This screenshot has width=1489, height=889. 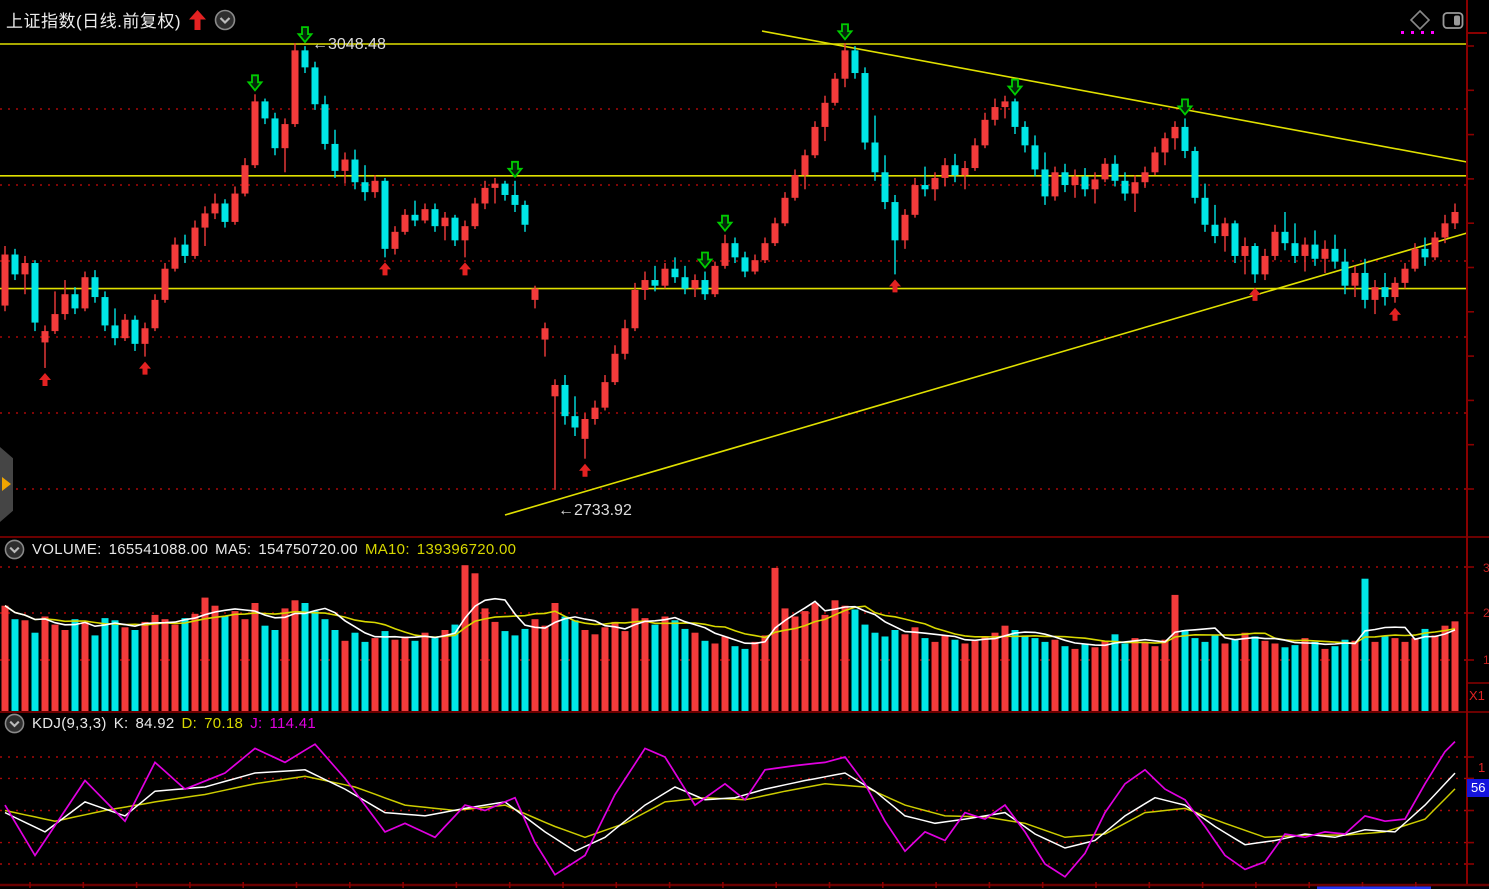 What do you see at coordinates (155, 723) in the screenshot?
I see `k-value: 84.92` at bounding box center [155, 723].